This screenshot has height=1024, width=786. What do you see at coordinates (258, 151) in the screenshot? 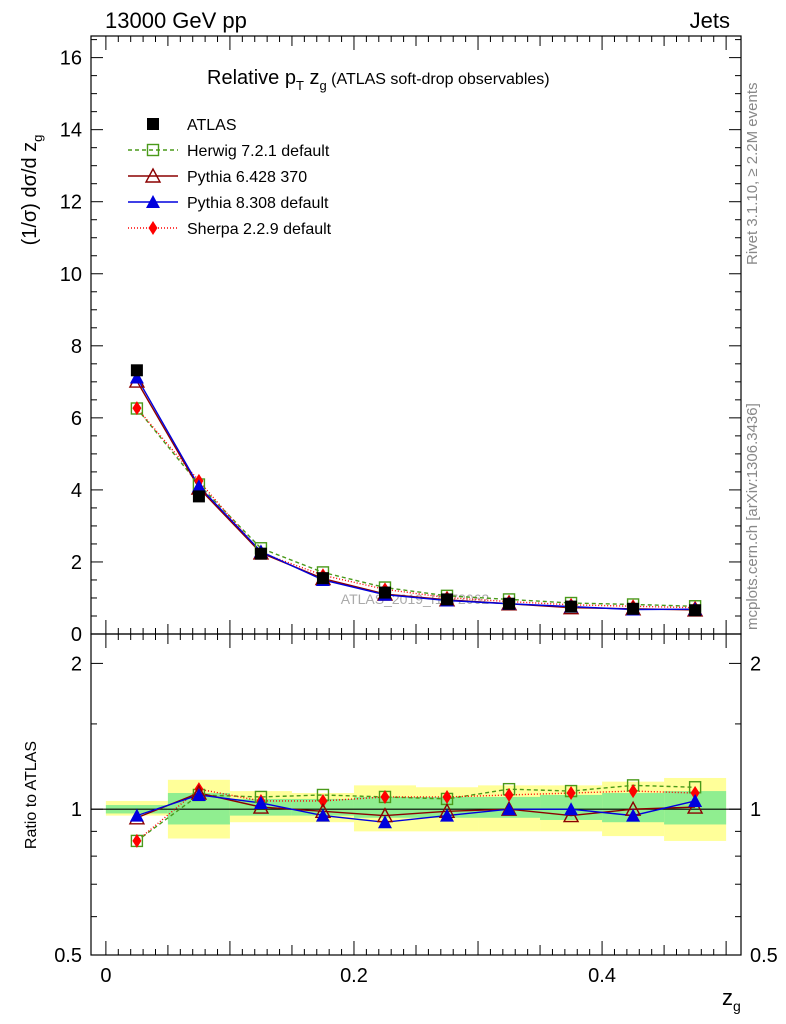
I see `legend-label-herwig: Herwig 7.2.1 default` at bounding box center [258, 151].